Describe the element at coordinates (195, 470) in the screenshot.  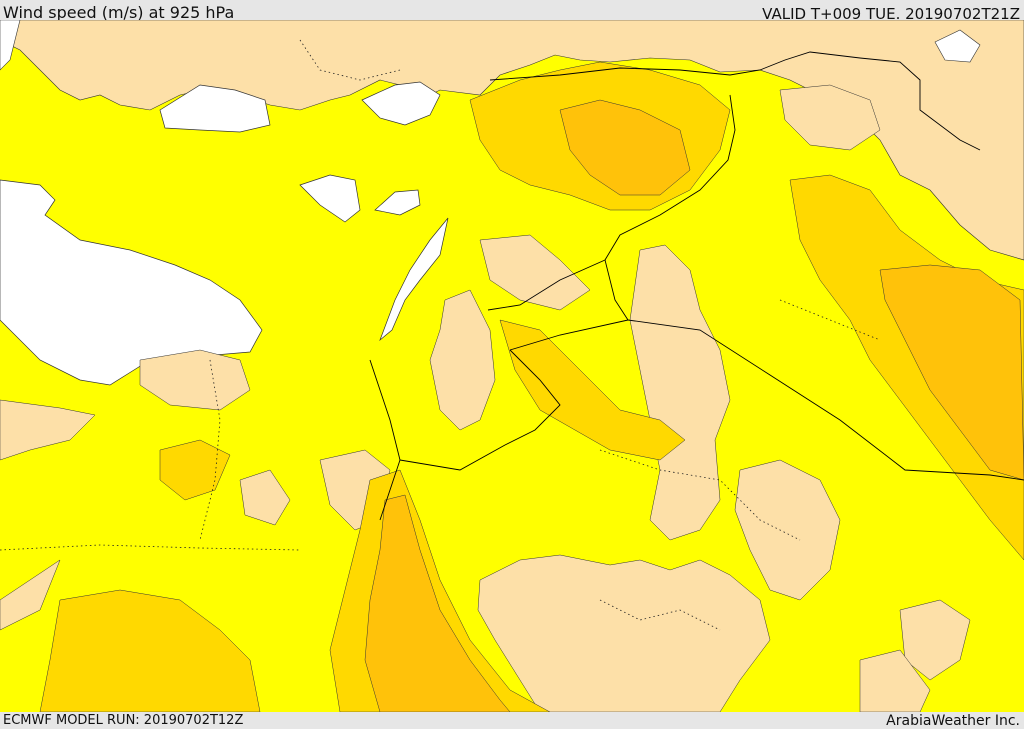
I see `egypt-band-patch` at that location.